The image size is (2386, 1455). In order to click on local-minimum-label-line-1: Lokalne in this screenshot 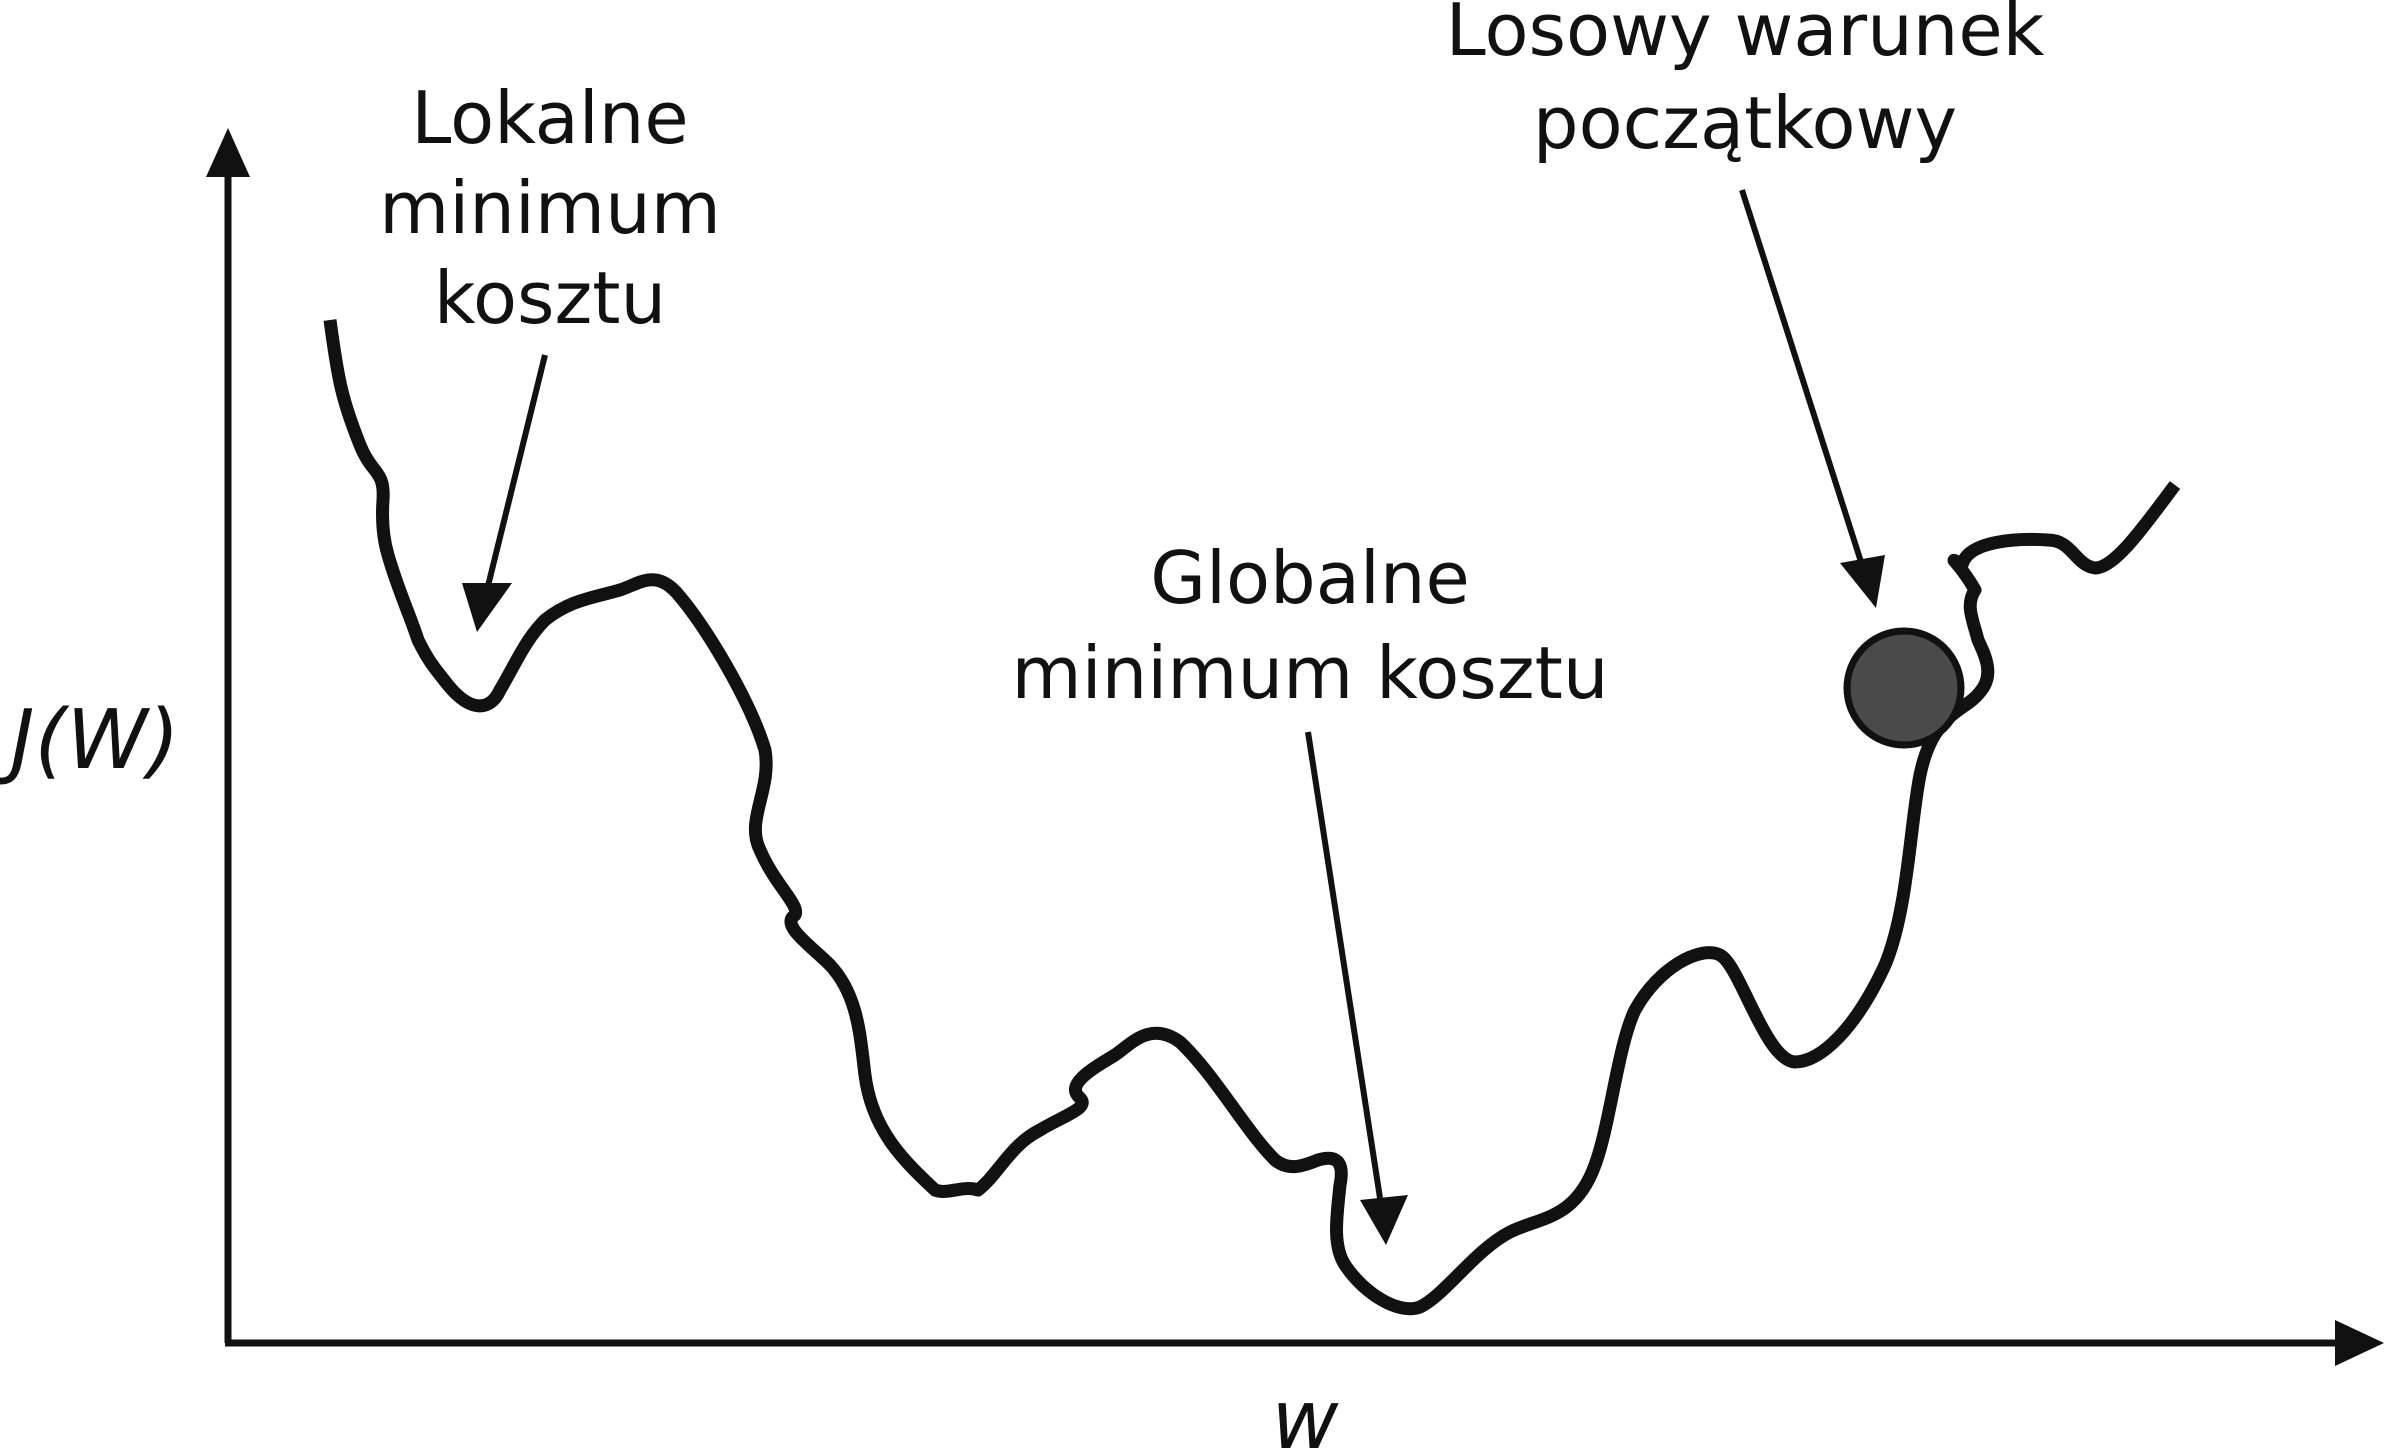, I will do `click(549, 118)`.